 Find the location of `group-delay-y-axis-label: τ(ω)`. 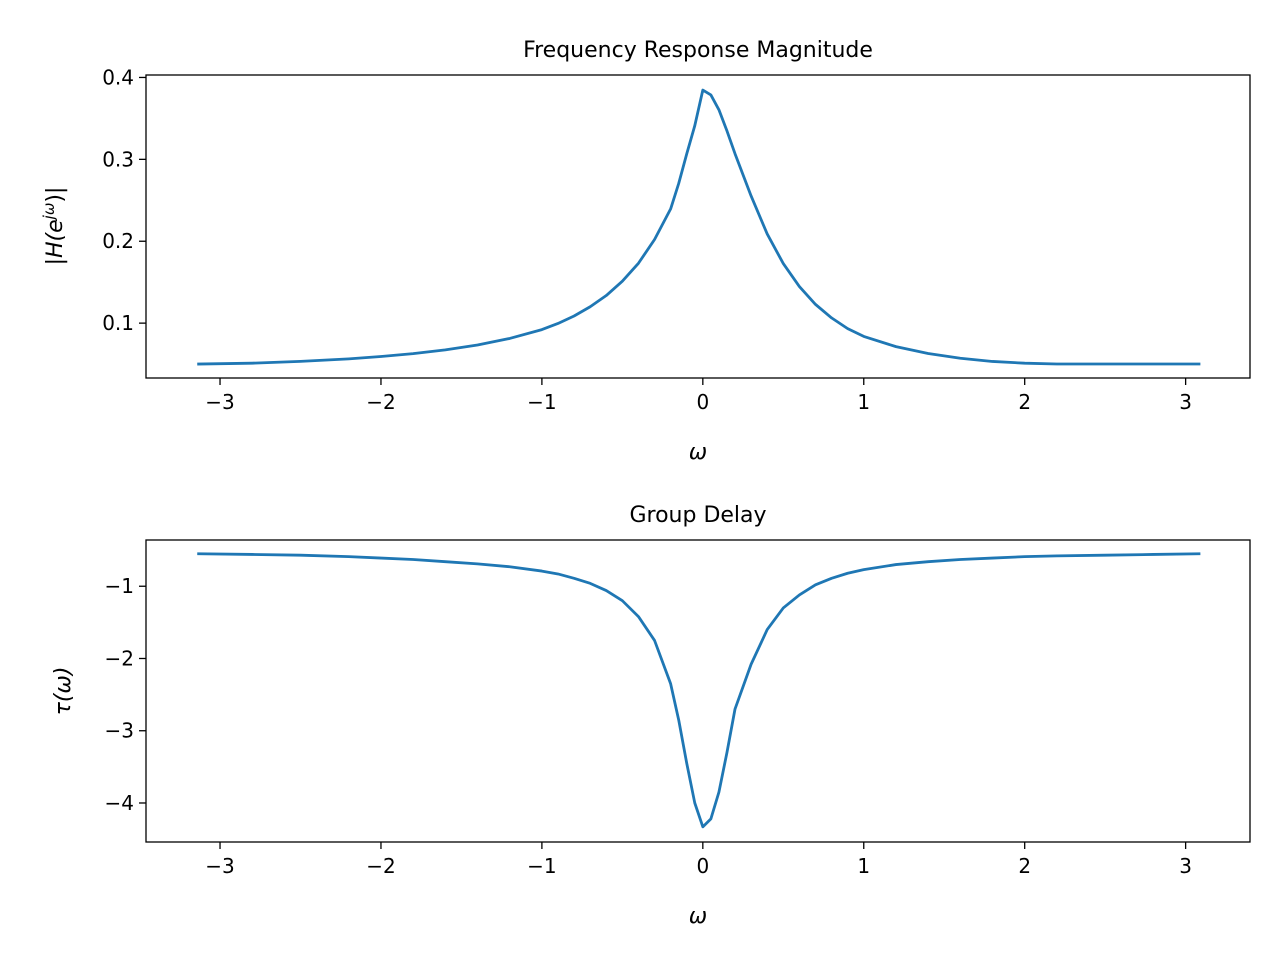

group-delay-y-axis-label: τ(ω) is located at coordinates (63, 691).